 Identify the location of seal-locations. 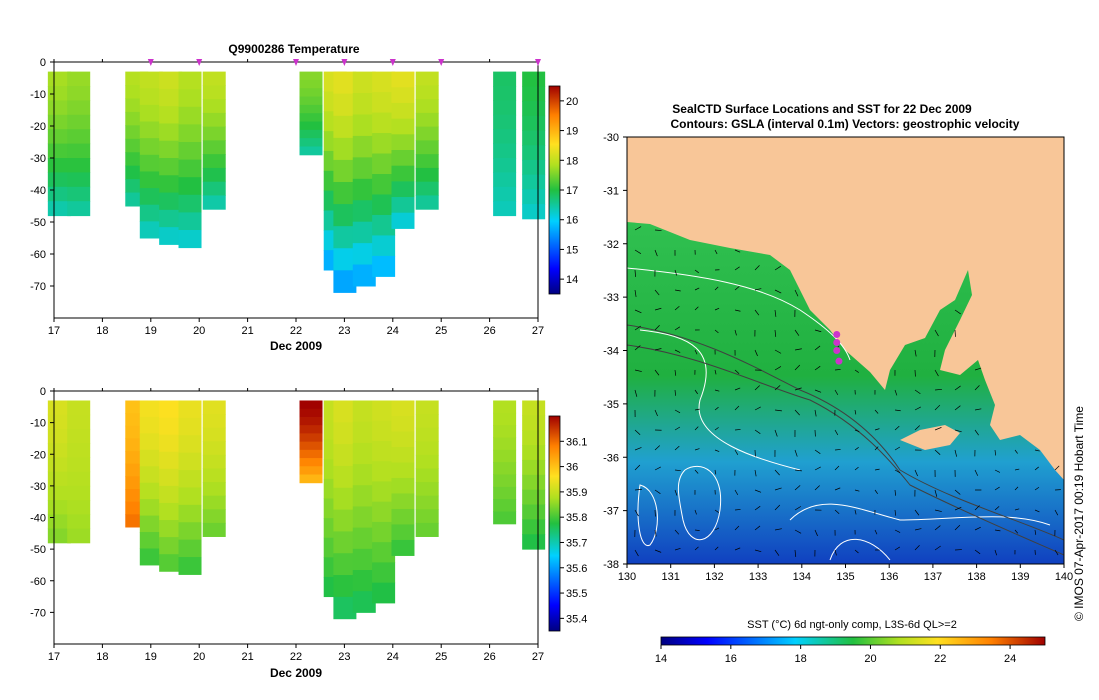
(838, 347).